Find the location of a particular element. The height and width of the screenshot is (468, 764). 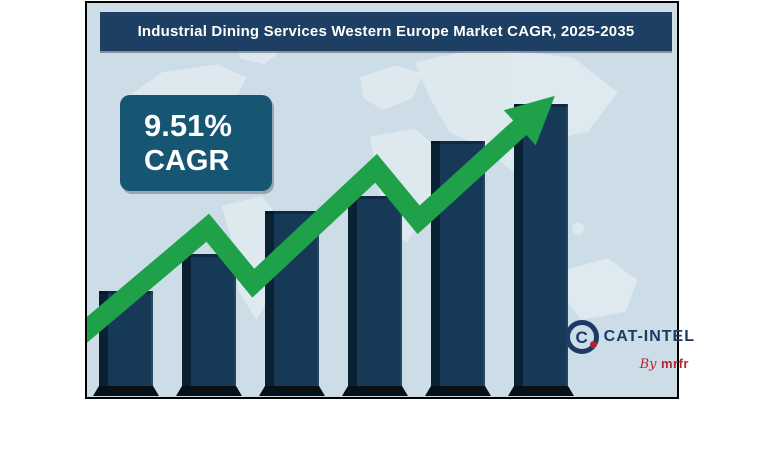

cagr-value: 9.51% is located at coordinates (188, 125).